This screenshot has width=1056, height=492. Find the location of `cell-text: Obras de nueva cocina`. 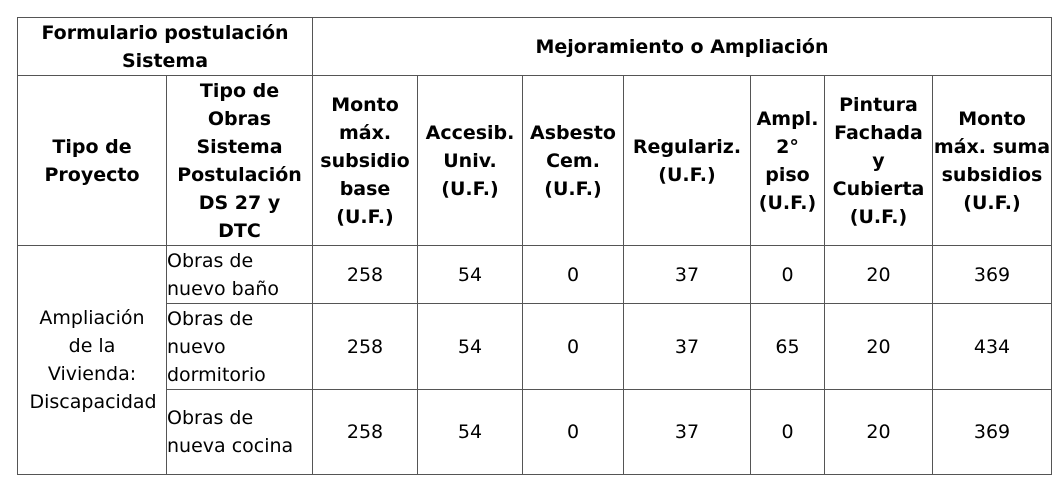

cell-text: Obras de nueva cocina is located at coordinates (230, 432).